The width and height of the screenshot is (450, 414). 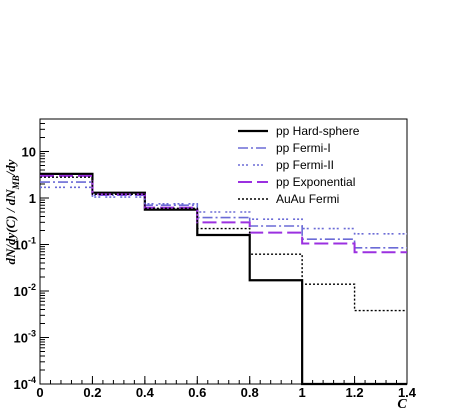 What do you see at coordinates (250, 392) in the screenshot?
I see `x-tick-label: 0.8` at bounding box center [250, 392].